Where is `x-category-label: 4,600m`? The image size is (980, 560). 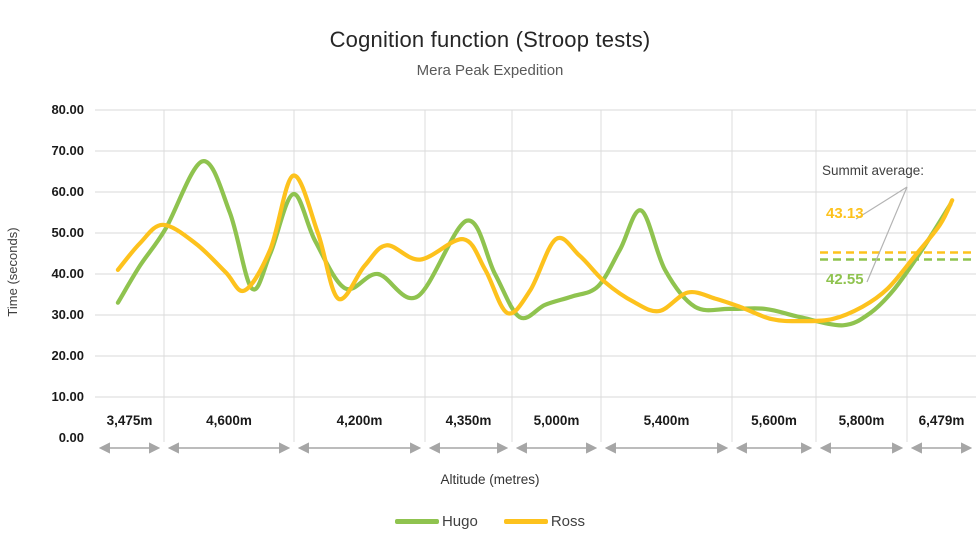
x-category-label: 4,600m is located at coordinates (229, 420).